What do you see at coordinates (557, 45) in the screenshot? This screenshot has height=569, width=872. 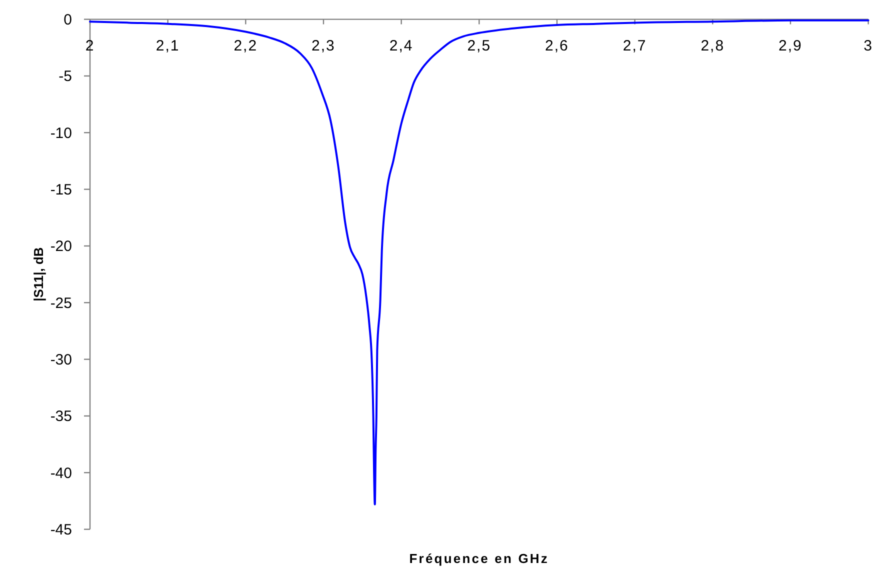 I see `x-tick-label: 2,6` at bounding box center [557, 45].